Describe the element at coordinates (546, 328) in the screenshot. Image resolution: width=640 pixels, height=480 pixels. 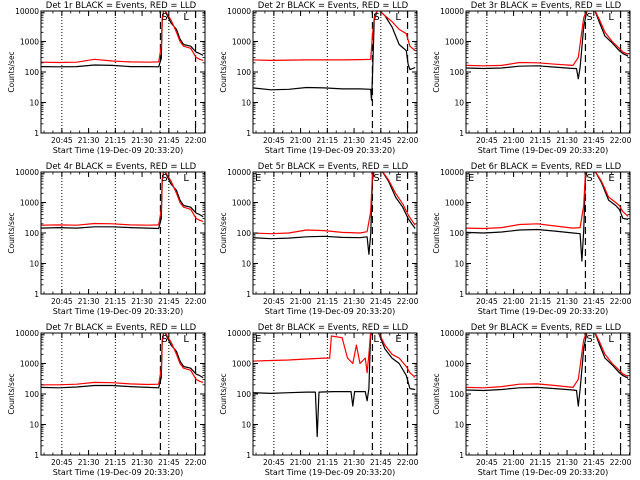
I see `panel-title: Det 9r BLACK = Events, RED = LLD` at that location.